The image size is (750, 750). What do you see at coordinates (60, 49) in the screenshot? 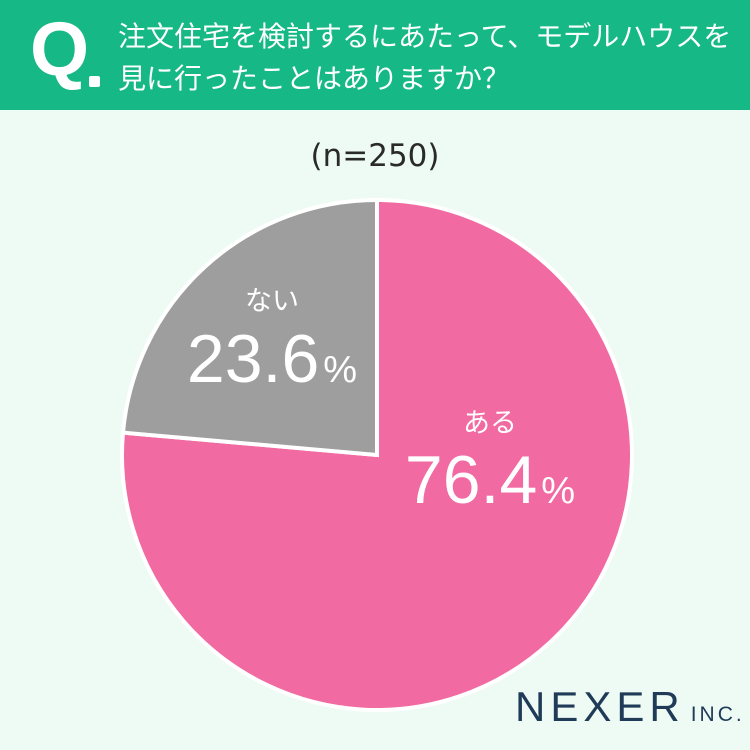
I see `q-label: Q` at bounding box center [60, 49].